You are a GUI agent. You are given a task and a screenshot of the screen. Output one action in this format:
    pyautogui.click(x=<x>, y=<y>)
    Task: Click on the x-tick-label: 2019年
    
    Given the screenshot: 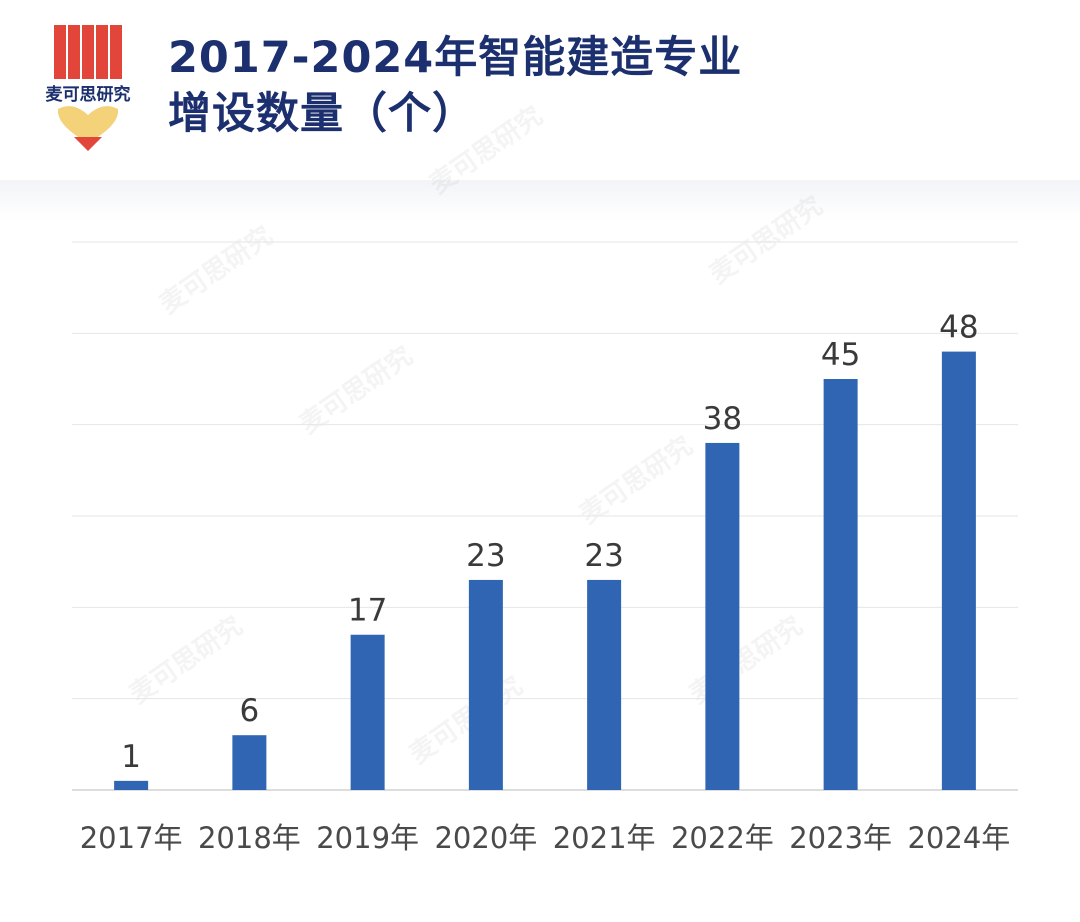 What is the action you would take?
    pyautogui.click(x=367, y=838)
    